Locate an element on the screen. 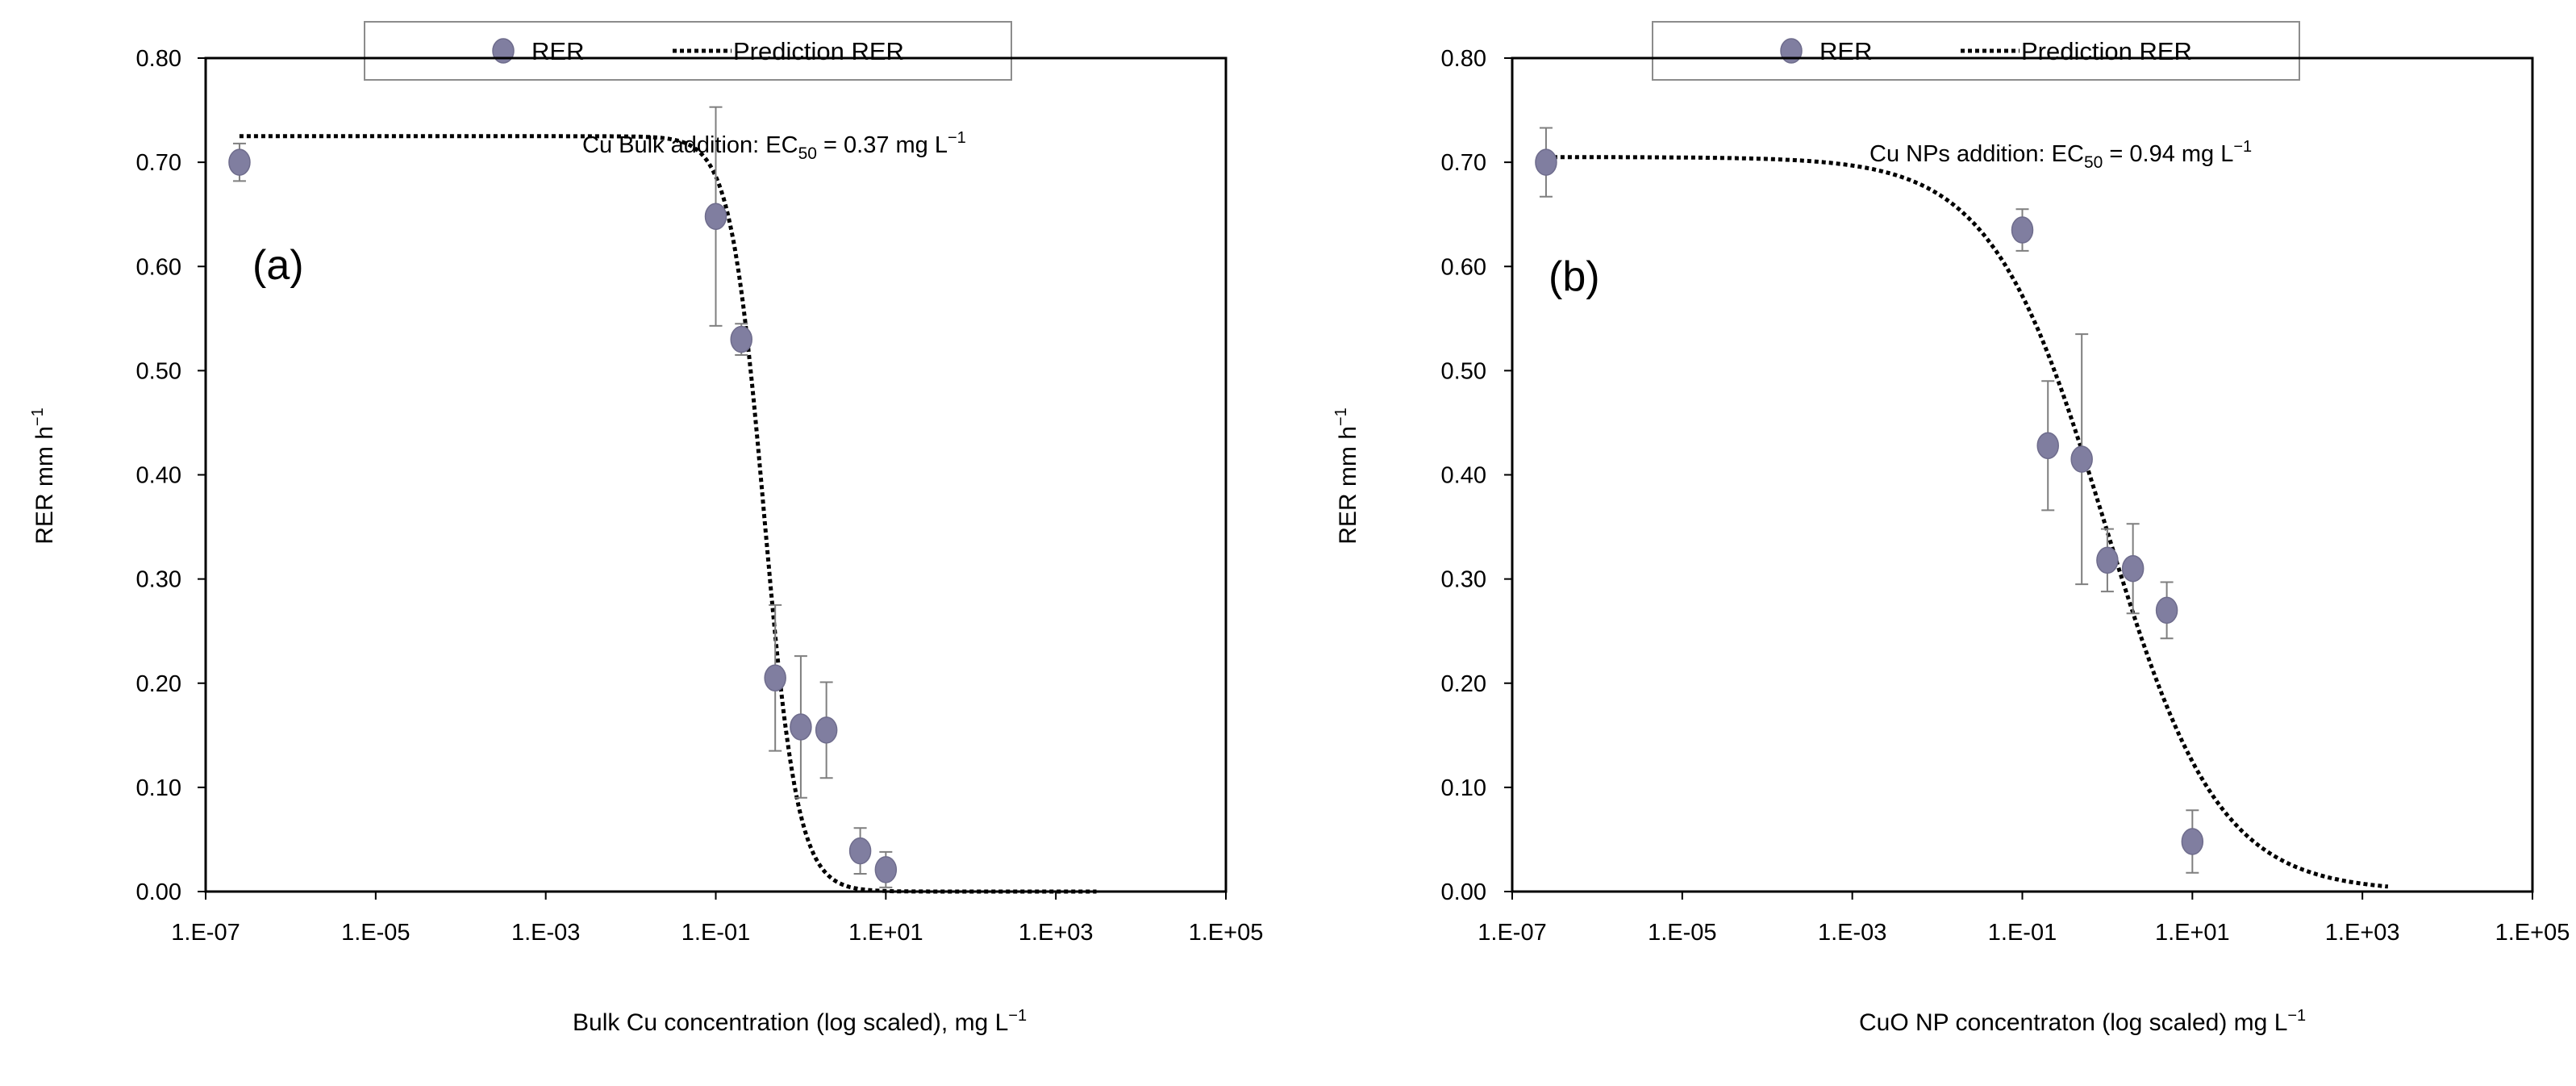 The width and height of the screenshot is (2576, 1086). ec50-annotation: Cu Bulk addition: EC50 = 0.37 mg L−1 is located at coordinates (774, 146).